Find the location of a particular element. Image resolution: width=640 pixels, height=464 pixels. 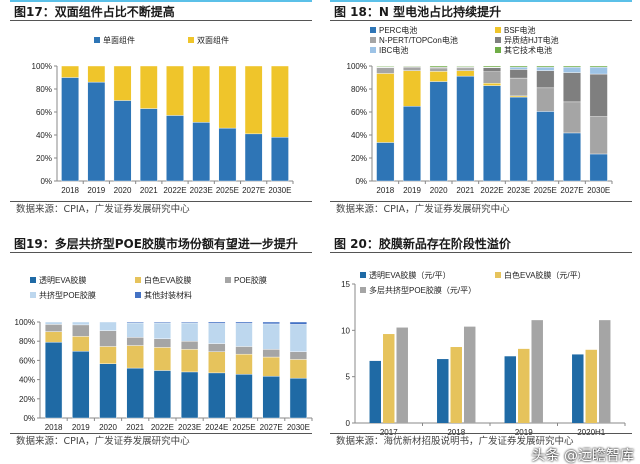

legend-label: 其他封装材料 is located at coordinates (168, 295).